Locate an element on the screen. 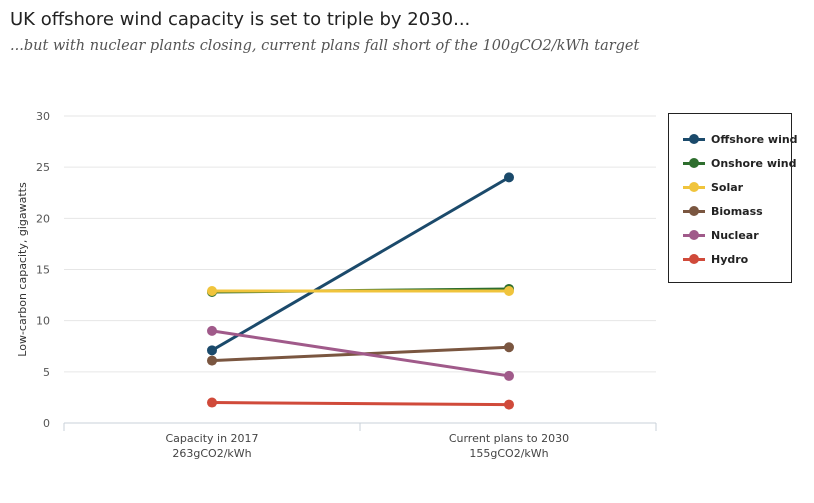 Image resolution: width=814 pixels, height=503 pixels. x-category-label: Current plans to 2030 is located at coordinates (509, 438).